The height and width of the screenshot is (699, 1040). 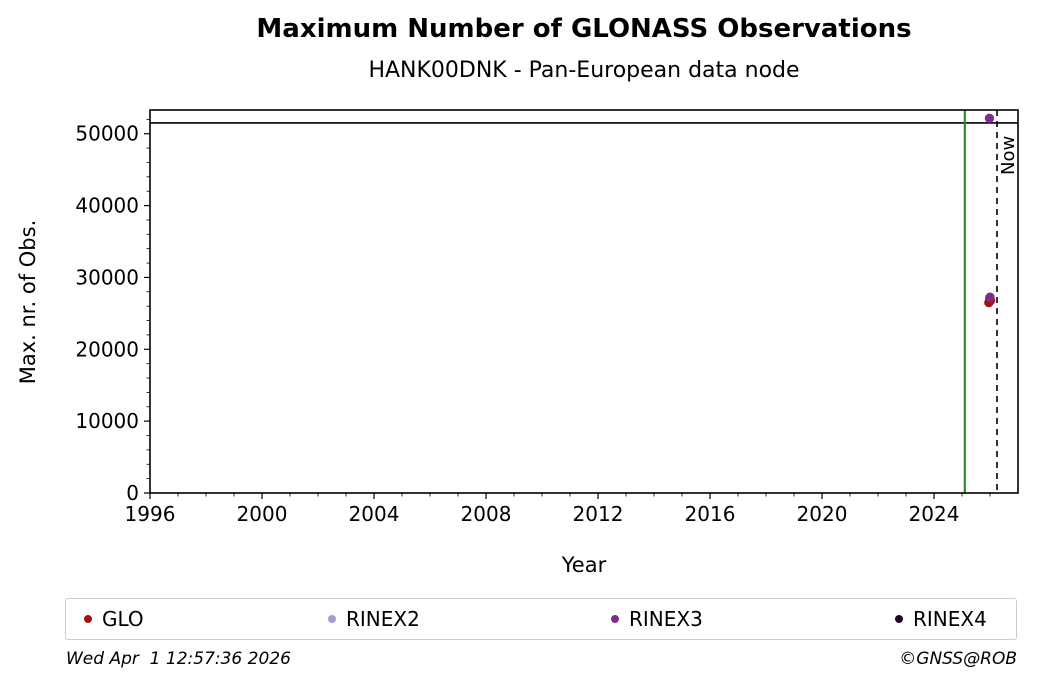 What do you see at coordinates (584, 565) in the screenshot?
I see `x-axis-label: Year` at bounding box center [584, 565].